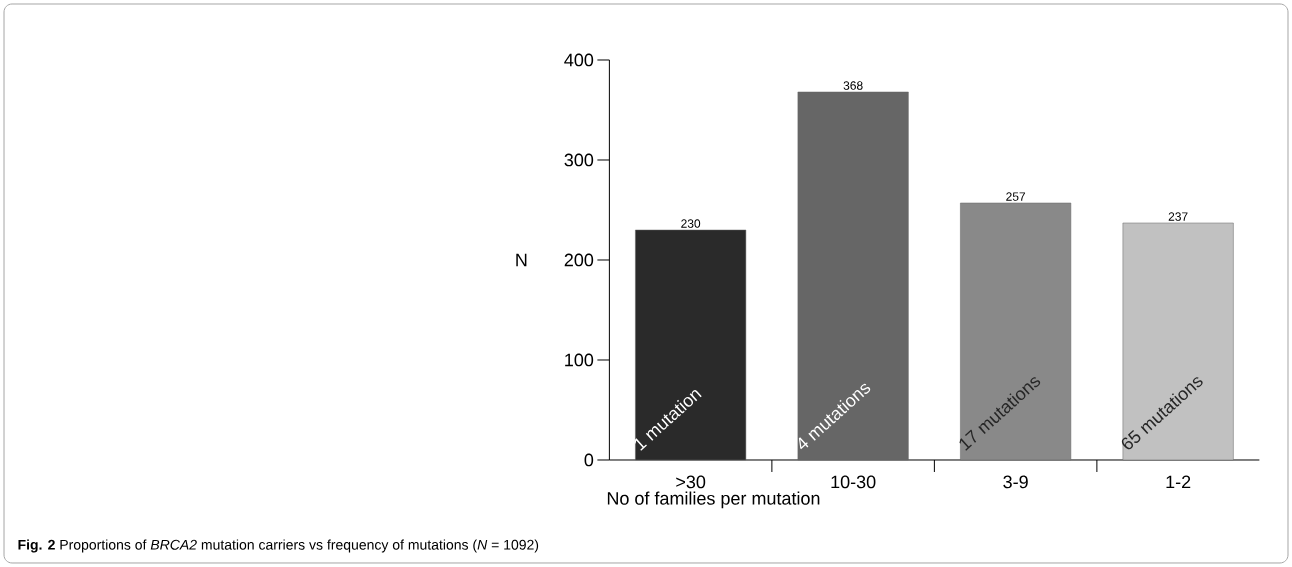 The width and height of the screenshot is (1292, 567). What do you see at coordinates (278, 546) in the screenshot?
I see `text: Fig. 2 Proportions of BRCA2 mutation carriers vs frequency of mutations (N = 1092)` at bounding box center [278, 546].